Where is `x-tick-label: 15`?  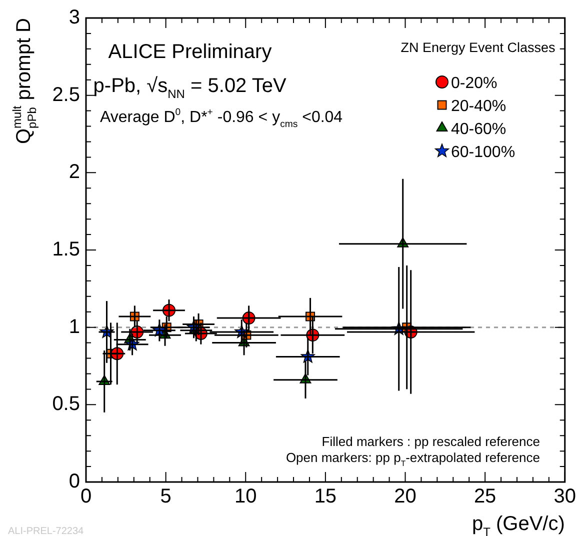 x-tick-label: 15 is located at coordinates (325, 497).